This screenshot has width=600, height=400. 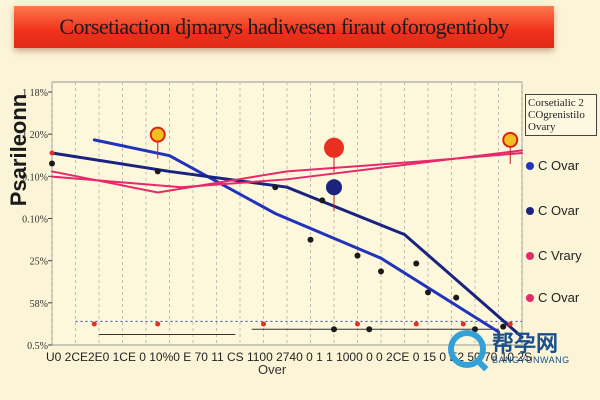 What do you see at coordinates (39, 262) in the screenshot?
I see `y-tick-label: 25%` at bounding box center [39, 262].